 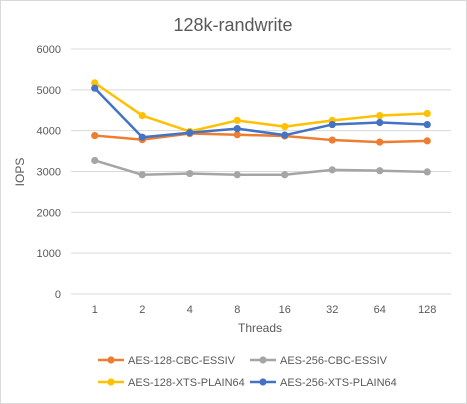 I want to click on y-tick-label: 0, so click(x=58, y=295).